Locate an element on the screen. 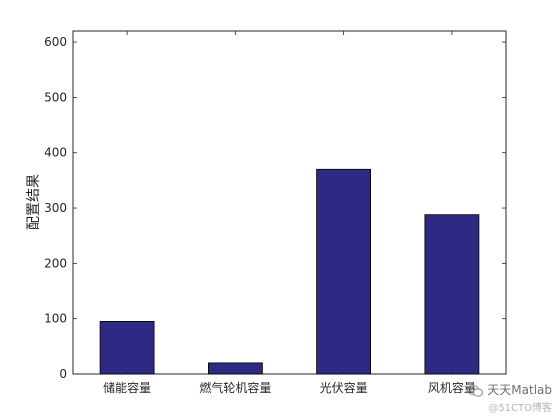  y-tick-label: 100 is located at coordinates (55, 319).